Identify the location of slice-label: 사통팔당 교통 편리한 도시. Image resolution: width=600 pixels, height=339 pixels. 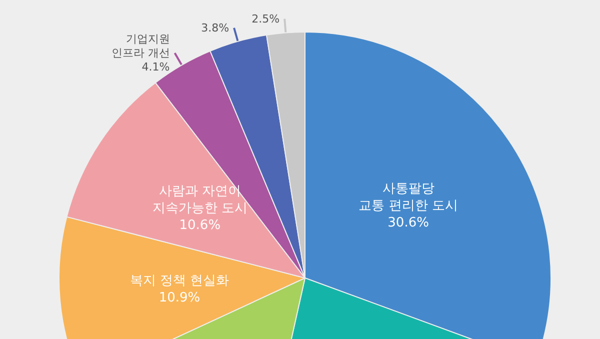
(408, 197).